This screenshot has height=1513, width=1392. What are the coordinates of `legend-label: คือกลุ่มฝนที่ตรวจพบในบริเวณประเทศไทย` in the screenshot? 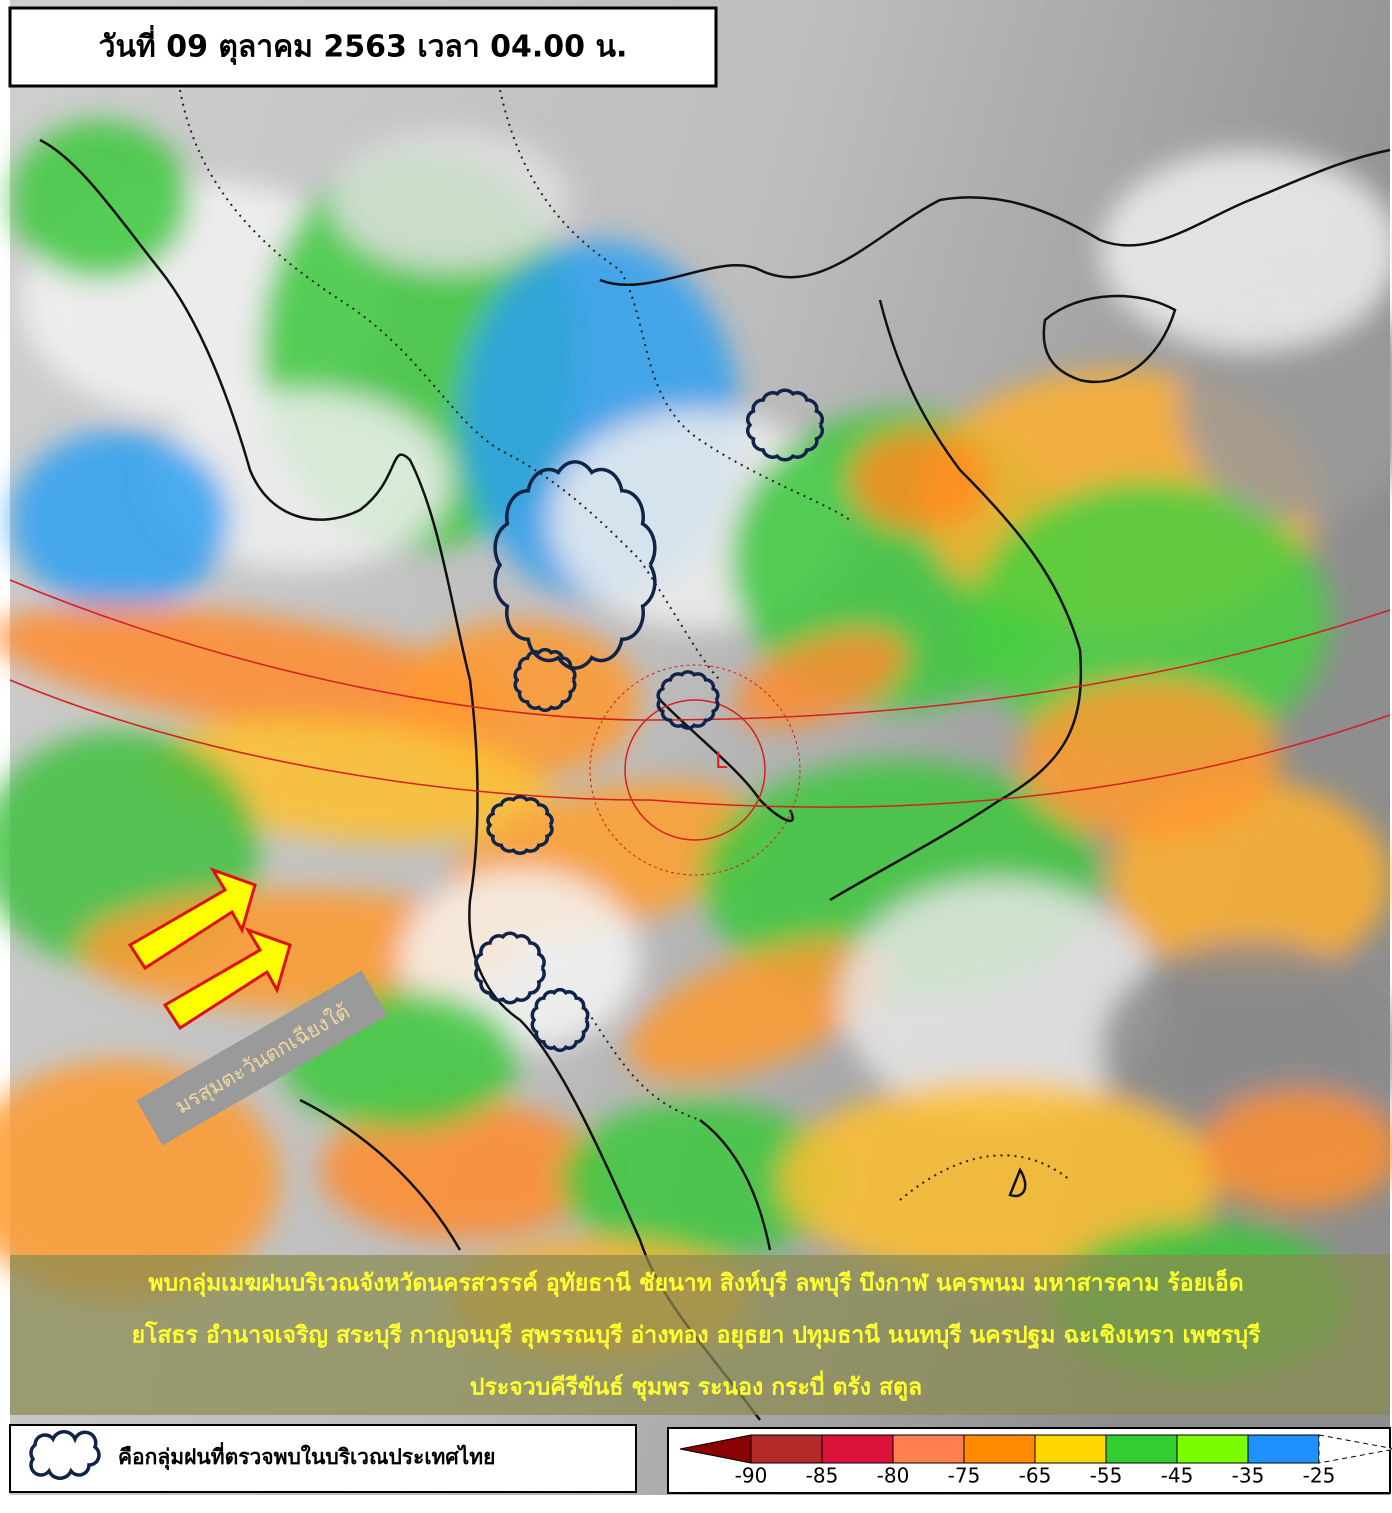 It's located at (306, 1456).